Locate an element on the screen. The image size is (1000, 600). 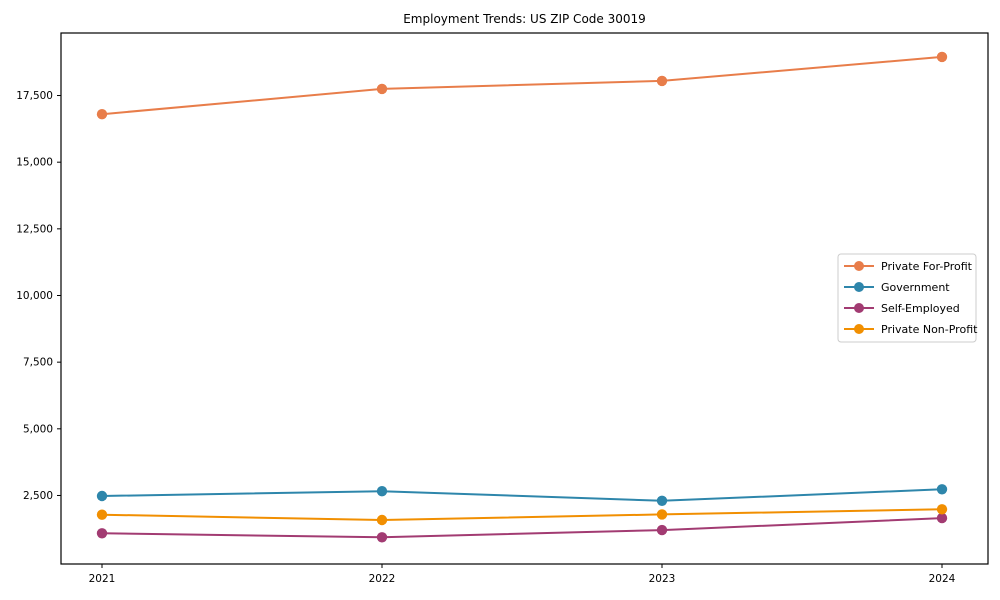
series-line-private-for-profit is located at coordinates (522, 85).